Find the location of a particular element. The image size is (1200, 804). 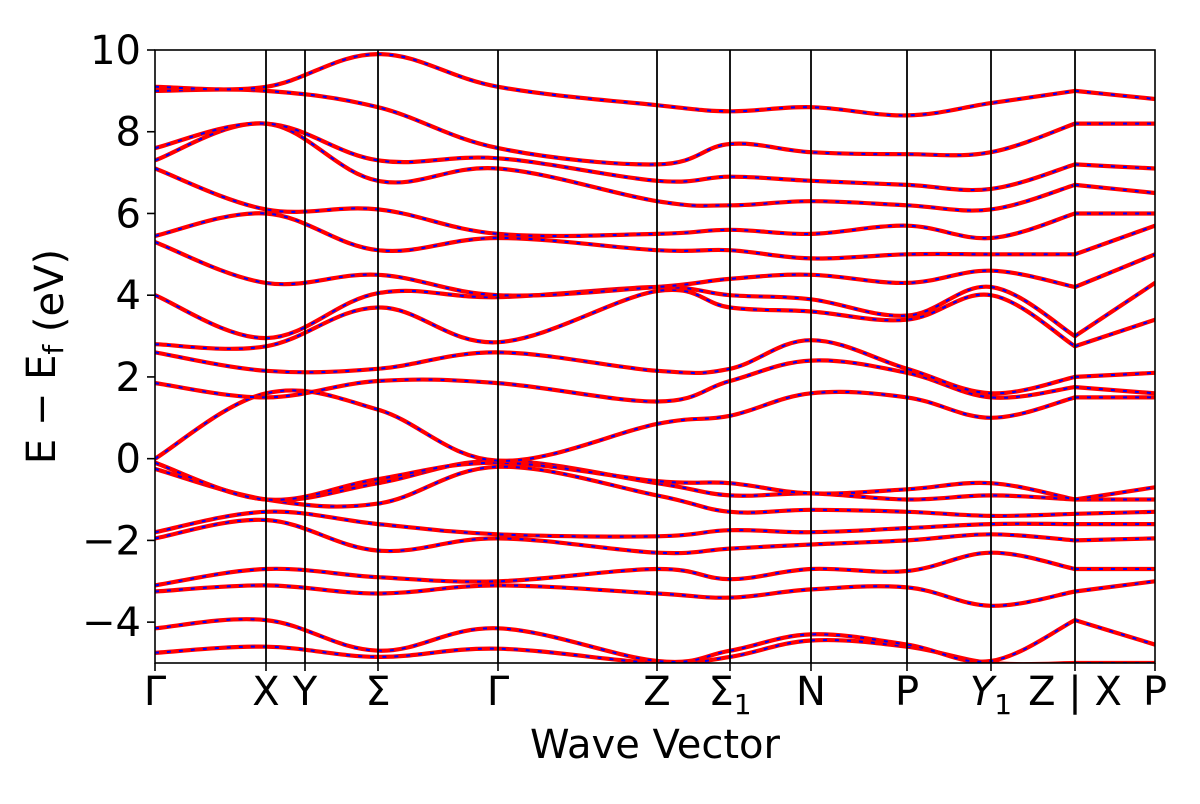

x-axis-label: Wave Vector is located at coordinates (655, 745).